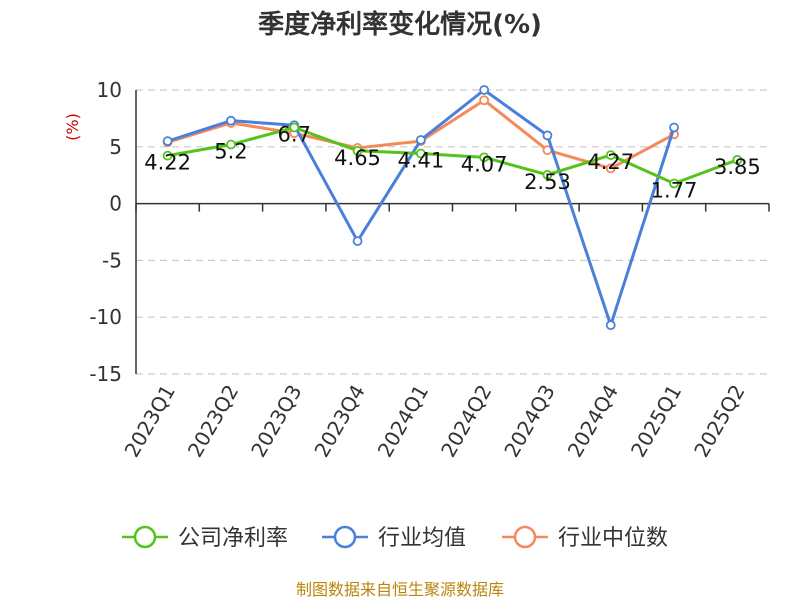  I want to click on x-tick-label: 2025Q1, so click(656, 421).